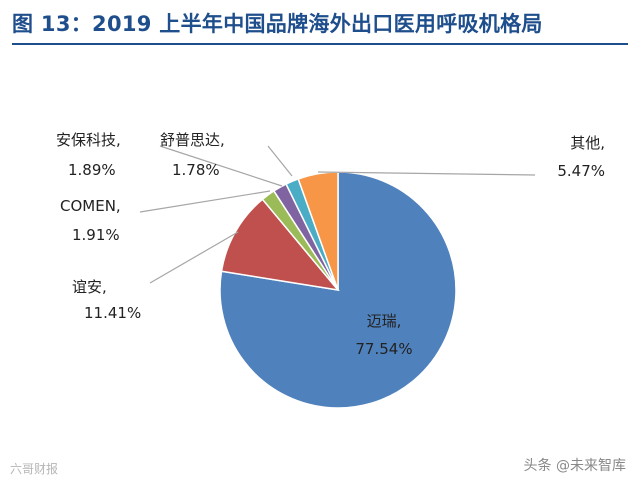 The width and height of the screenshot is (640, 487). Describe the element at coordinates (587, 143) in the screenshot. I see `slice-label-name-5: 其他,` at that location.